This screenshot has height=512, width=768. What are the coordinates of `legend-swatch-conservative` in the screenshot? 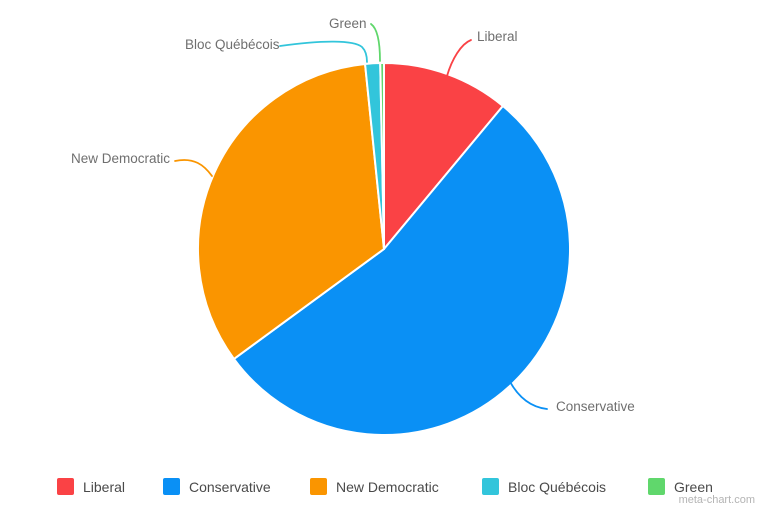 It's located at (171, 486).